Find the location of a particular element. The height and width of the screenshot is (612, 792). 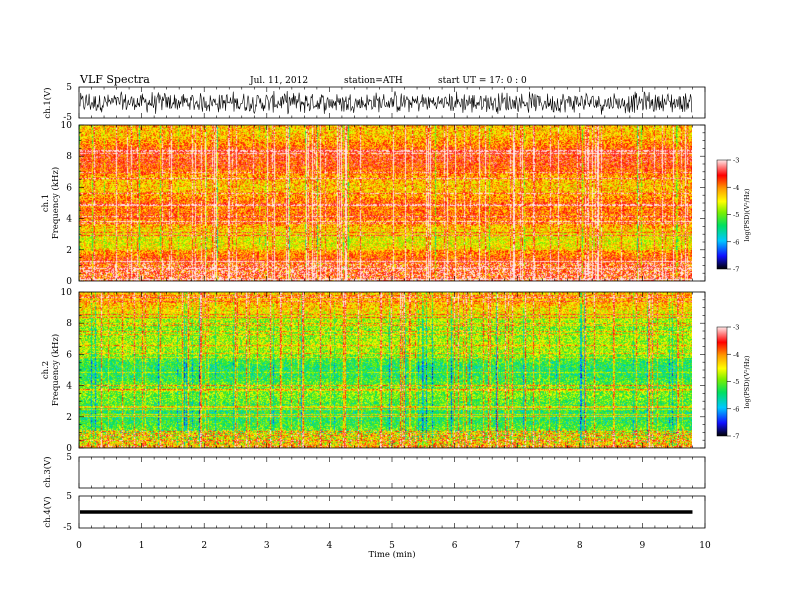

ch1-ytick-top: 5 is located at coordinates (69, 88).